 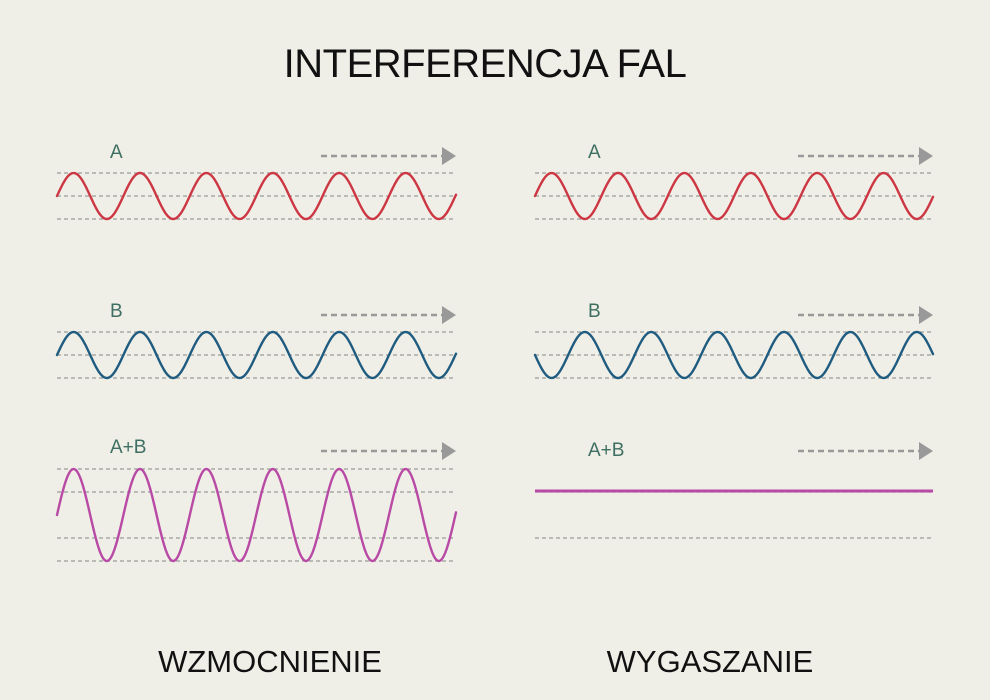 I want to click on constructive-sum-direction-arrow, so click(x=388, y=451).